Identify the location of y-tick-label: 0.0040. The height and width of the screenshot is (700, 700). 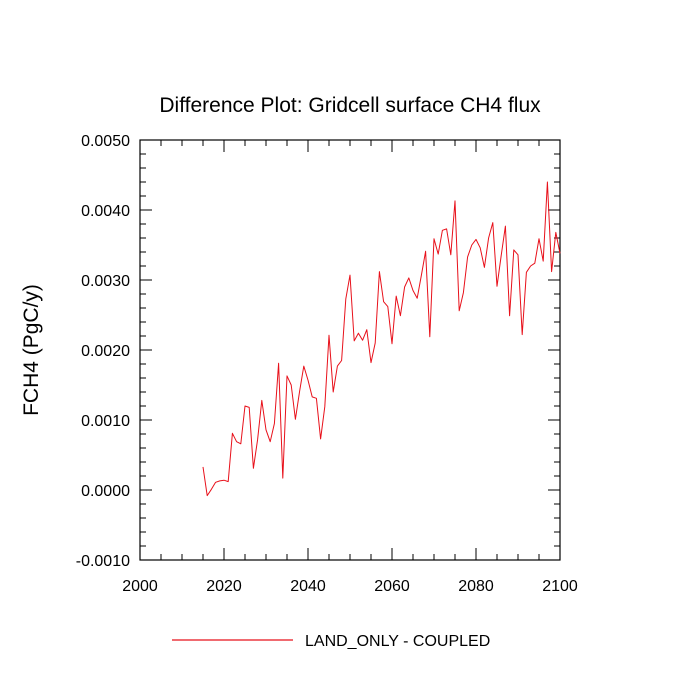
(105, 211).